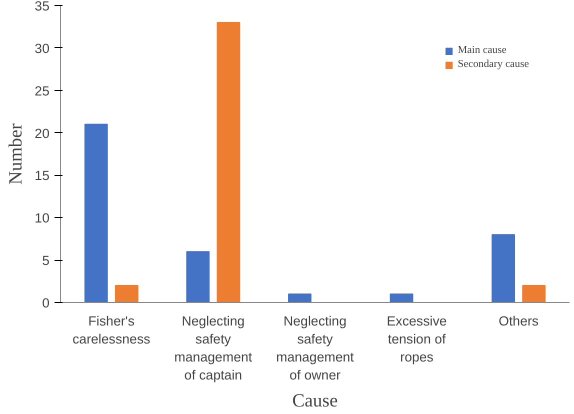 The width and height of the screenshot is (574, 414). I want to click on y-tick-label: 10, so click(42, 218).